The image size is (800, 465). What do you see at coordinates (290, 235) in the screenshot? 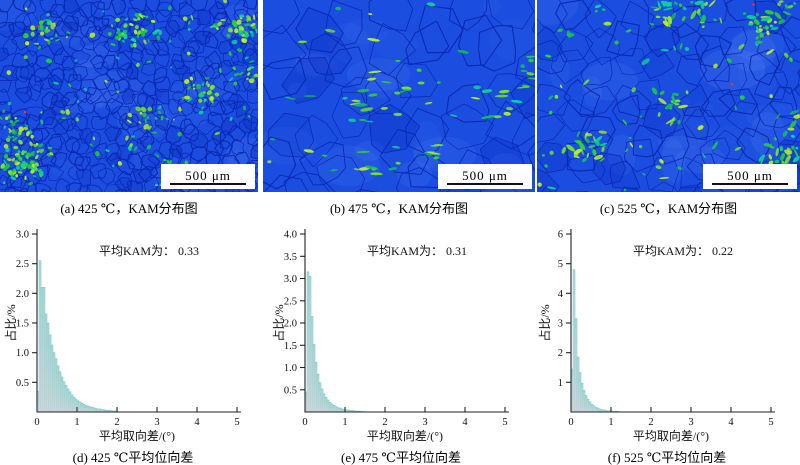
I see `svg-text: 4.0` at bounding box center [290, 235].